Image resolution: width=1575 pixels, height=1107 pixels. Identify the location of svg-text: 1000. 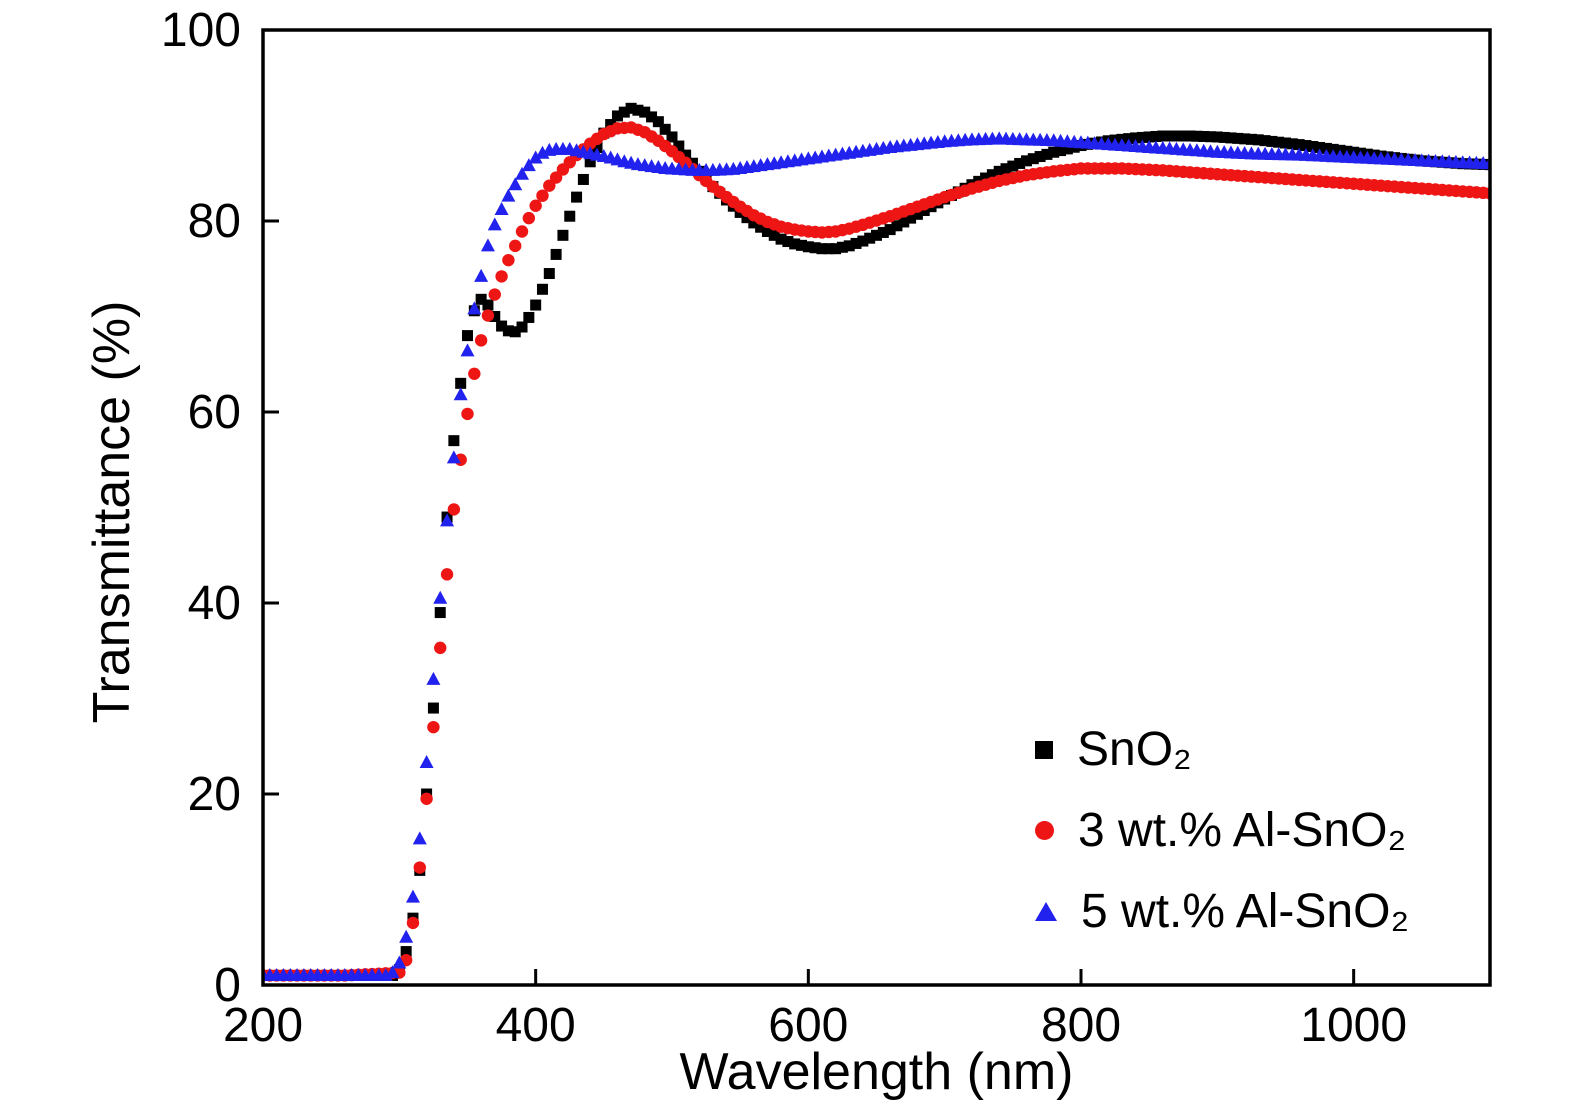
(1353, 1025).